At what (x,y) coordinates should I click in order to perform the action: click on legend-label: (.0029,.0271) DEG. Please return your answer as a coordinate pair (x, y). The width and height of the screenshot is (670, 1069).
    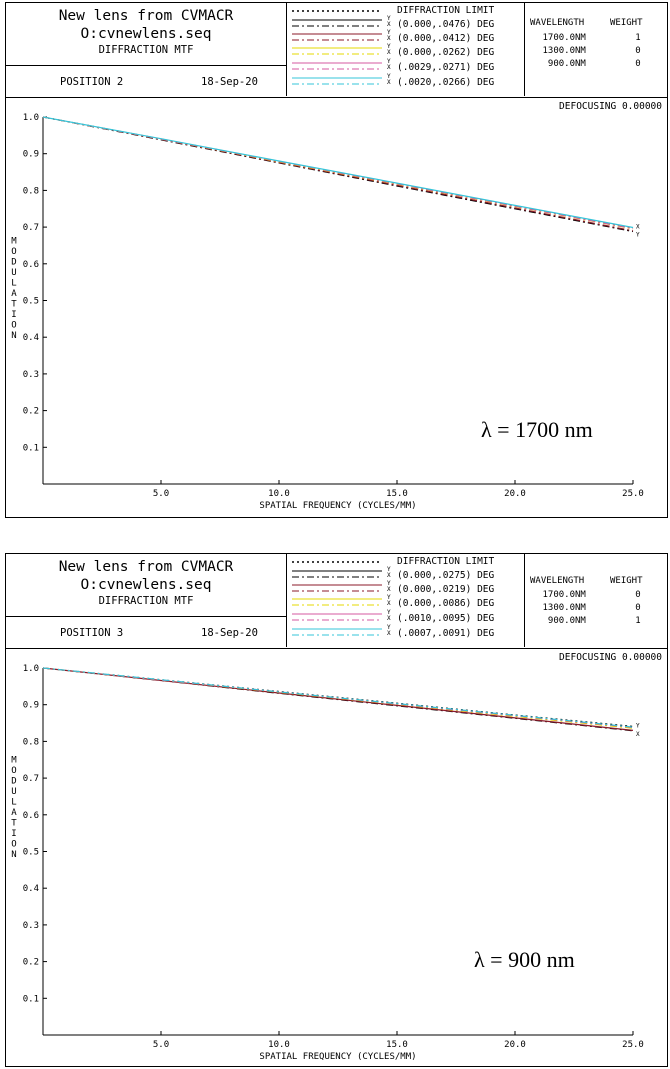
    Looking at the image, I should click on (446, 67).